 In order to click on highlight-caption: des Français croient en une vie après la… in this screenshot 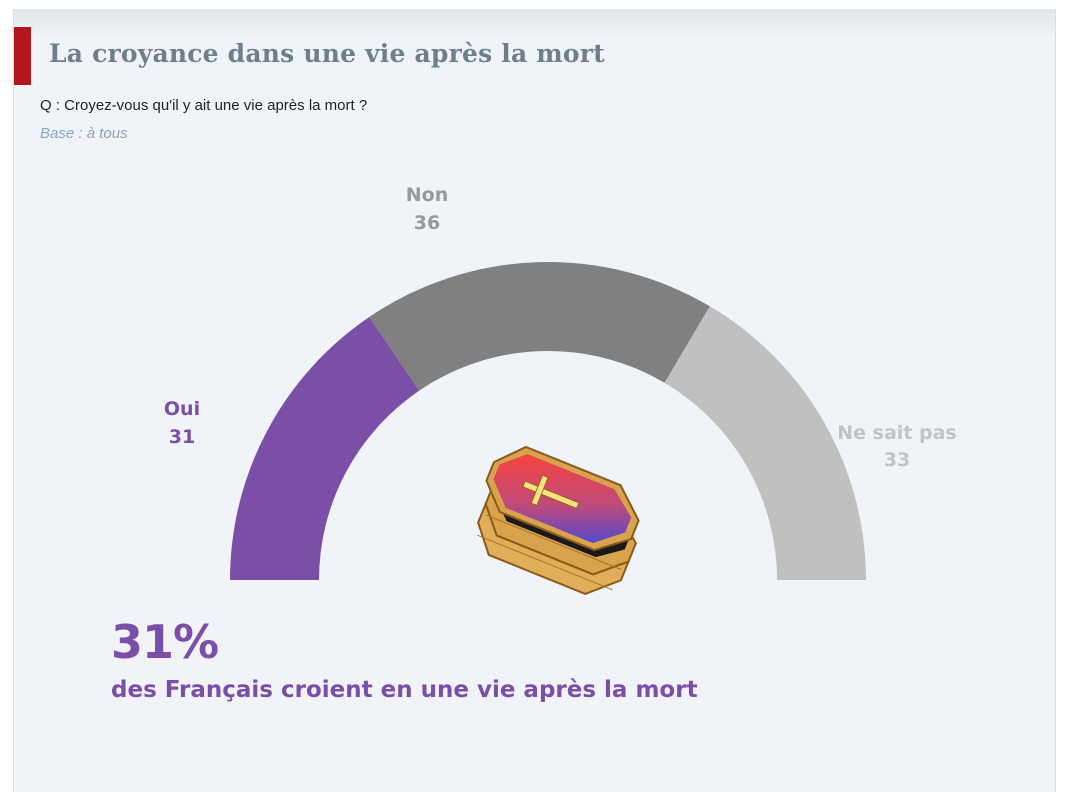, I will do `click(404, 690)`.